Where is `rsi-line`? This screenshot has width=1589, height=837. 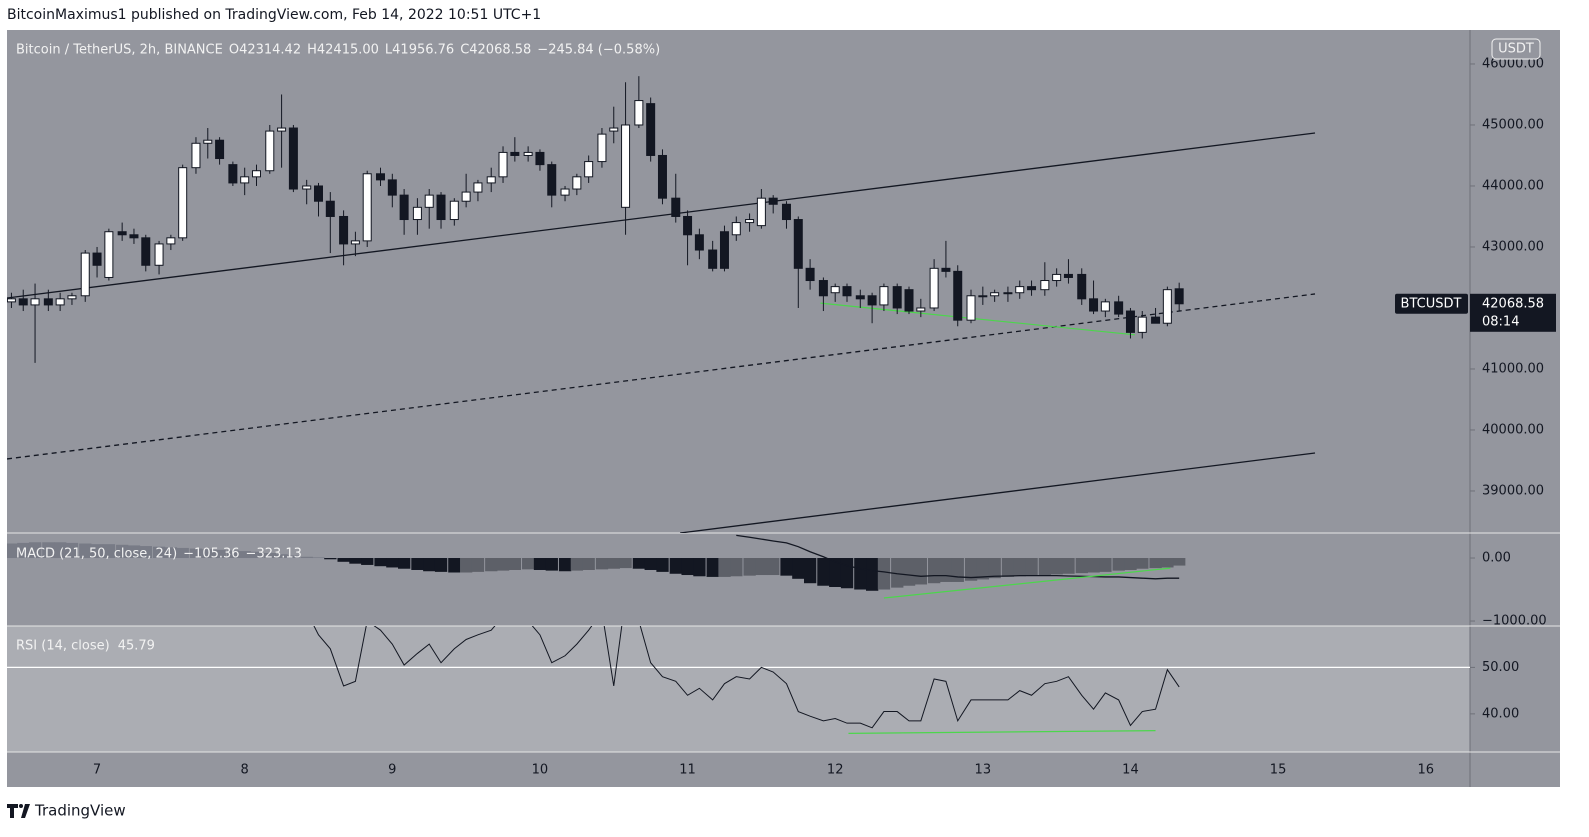 rsi-line is located at coordinates (746, 677).